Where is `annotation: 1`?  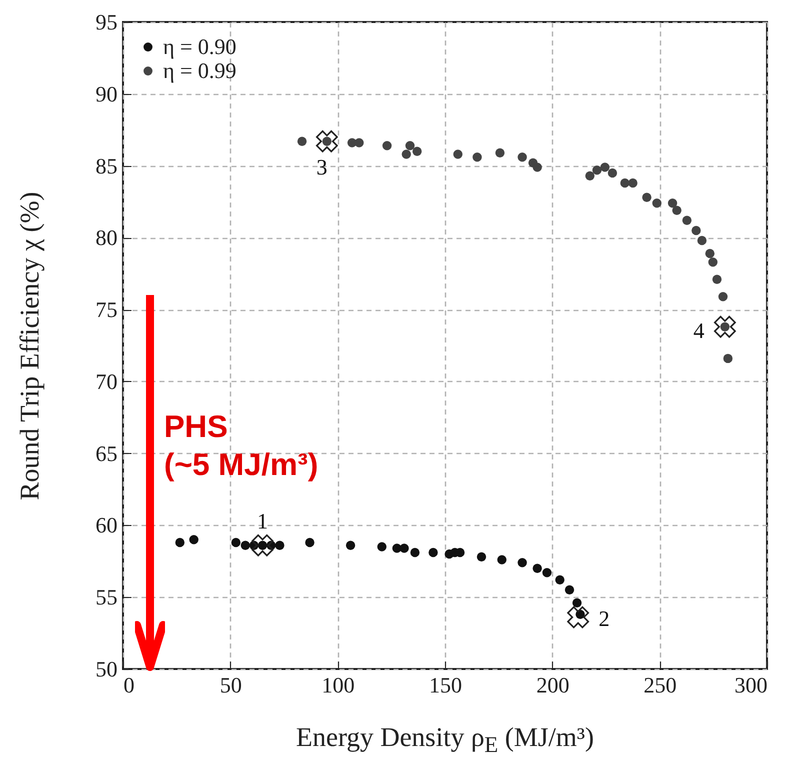
annotation: 1 is located at coordinates (262, 521).